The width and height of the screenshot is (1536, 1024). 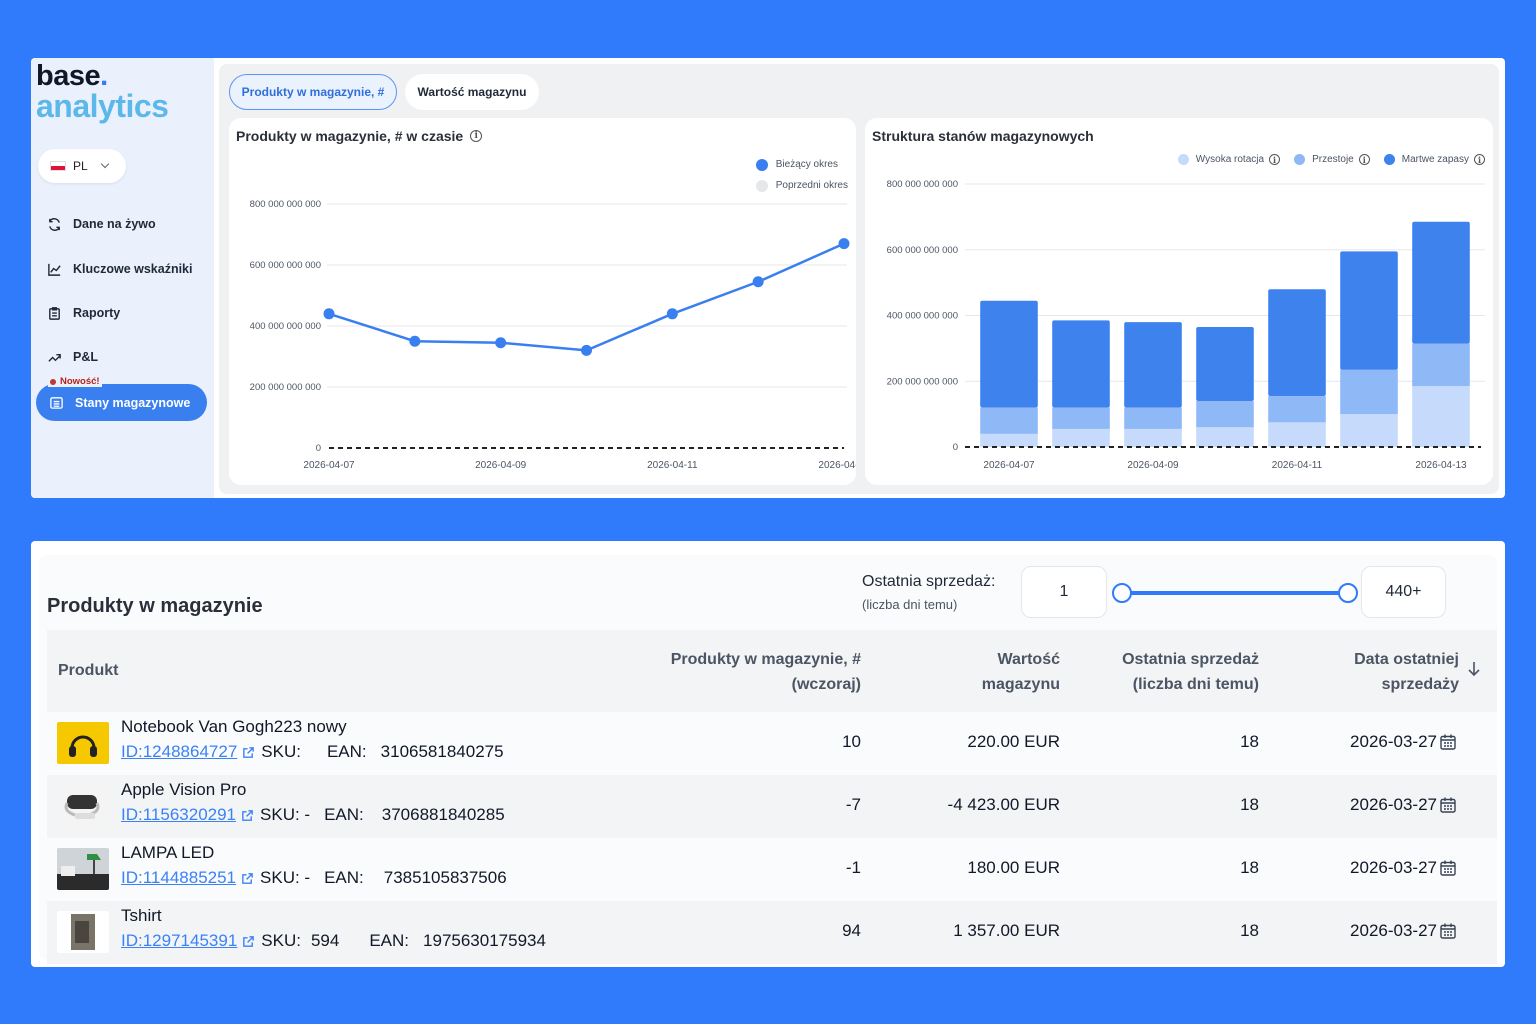 What do you see at coordinates (82, 166) in the screenshot?
I see `language-selector: PL` at bounding box center [82, 166].